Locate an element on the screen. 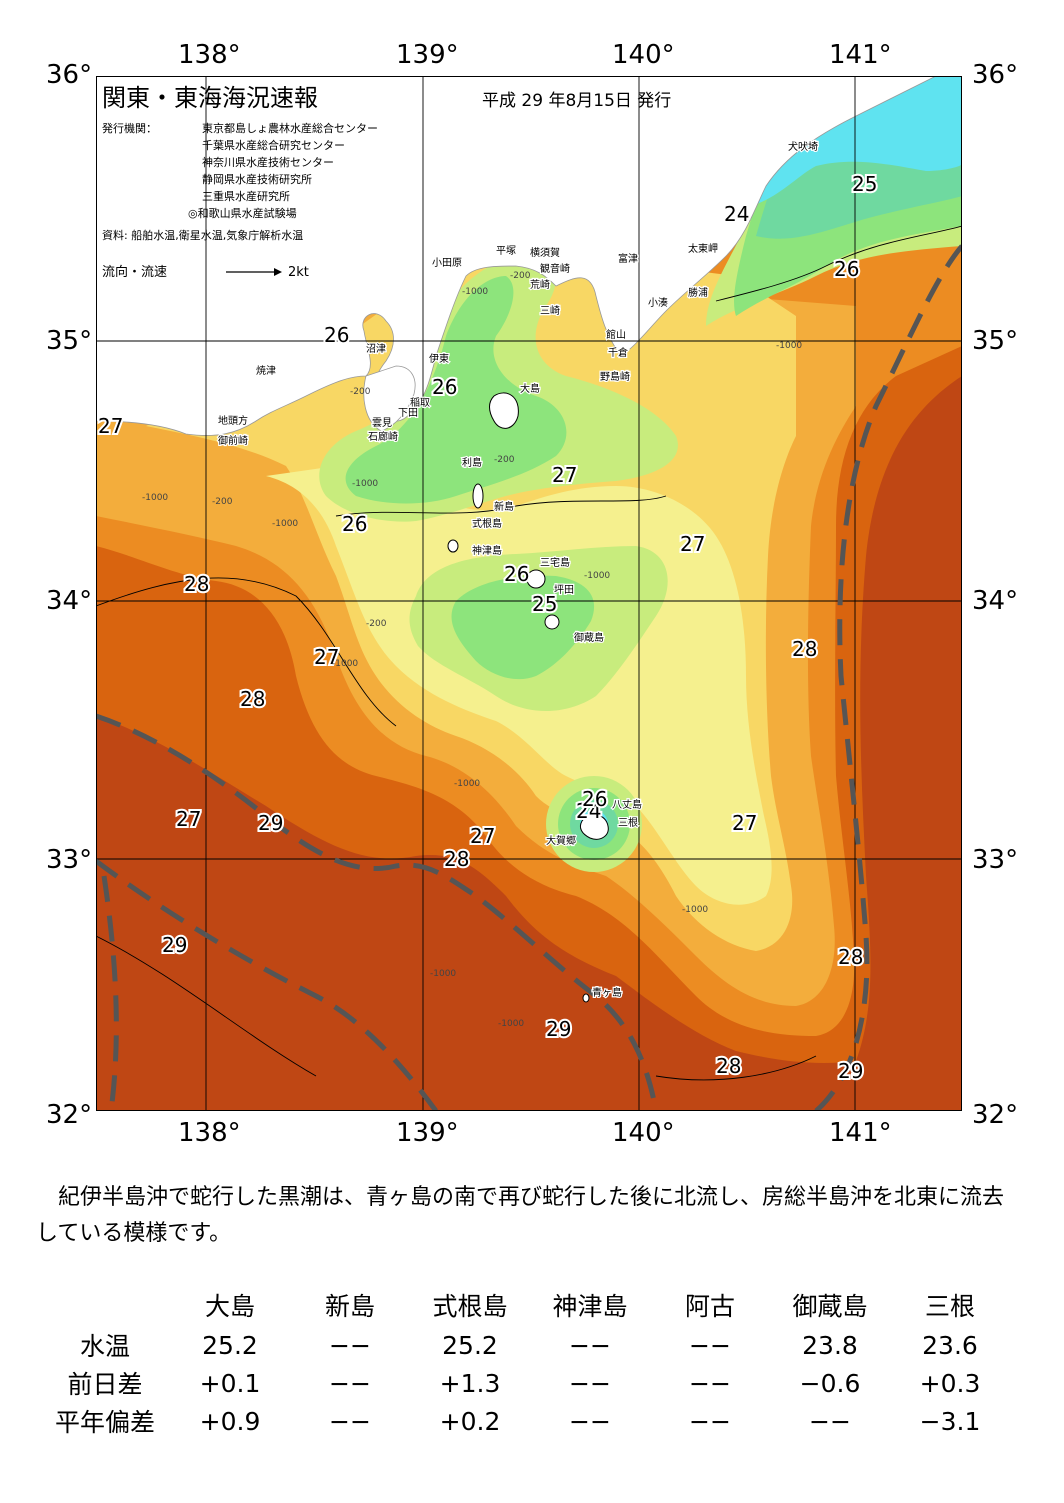 The height and width of the screenshot is (1503, 1064). issue-date: 平成 29 年8月15日 発行 is located at coordinates (576, 101).